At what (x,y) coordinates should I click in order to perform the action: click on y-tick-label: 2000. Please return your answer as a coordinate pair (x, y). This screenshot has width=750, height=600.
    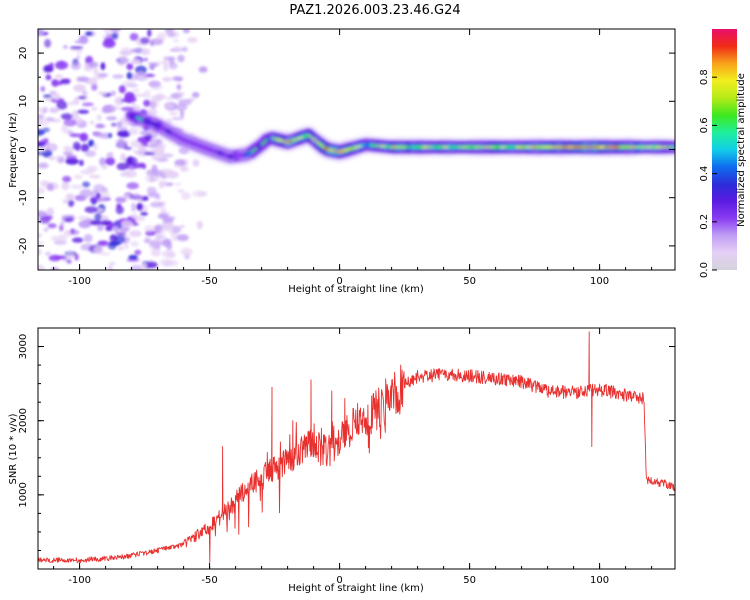
    Looking at the image, I should click on (23, 420).